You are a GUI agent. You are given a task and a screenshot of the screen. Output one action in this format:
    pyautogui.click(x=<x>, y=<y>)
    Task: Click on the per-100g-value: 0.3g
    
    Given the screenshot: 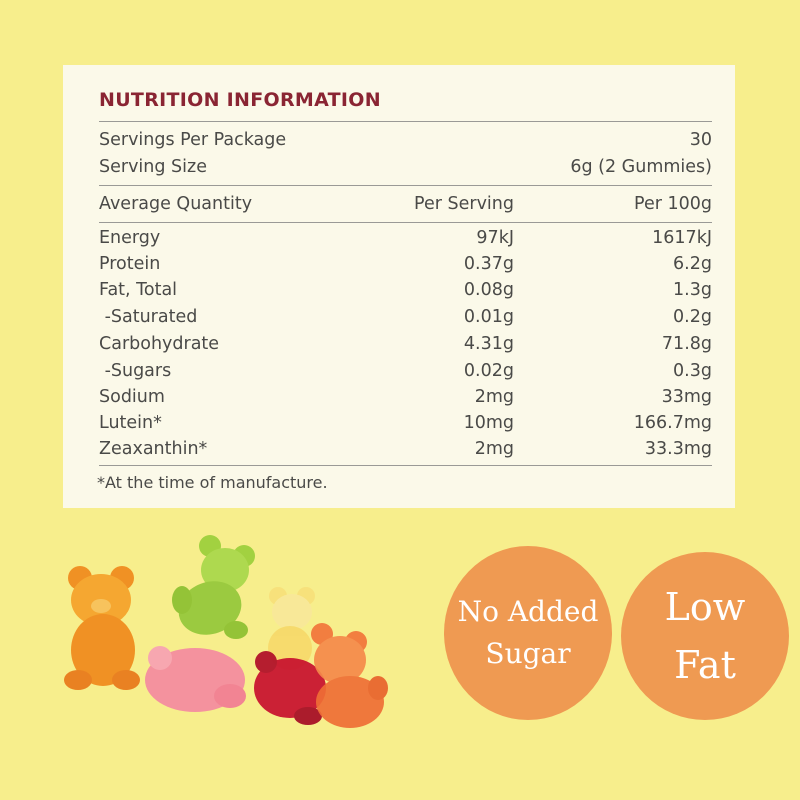 What is the action you would take?
    pyautogui.click(x=692, y=371)
    